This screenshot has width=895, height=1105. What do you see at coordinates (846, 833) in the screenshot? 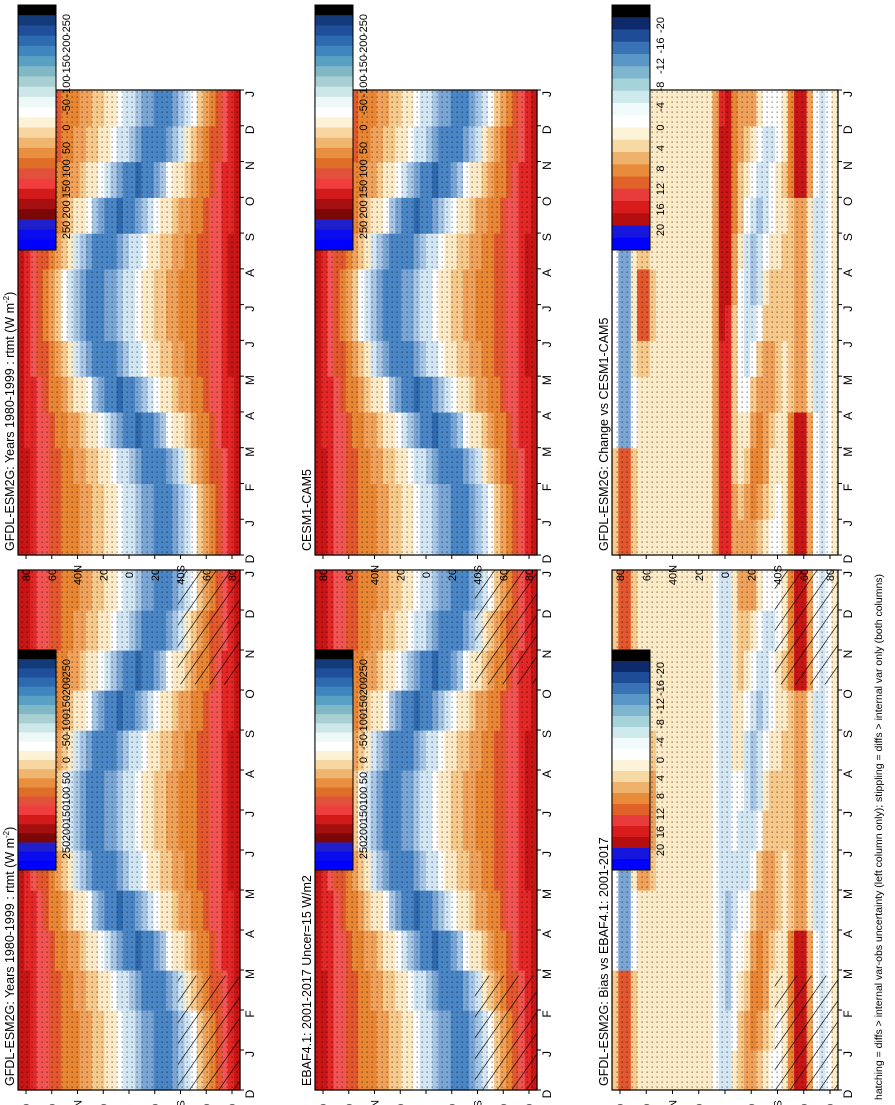
I see `month-axis: D J F M A M J J A S O N D J` at bounding box center [846, 833].